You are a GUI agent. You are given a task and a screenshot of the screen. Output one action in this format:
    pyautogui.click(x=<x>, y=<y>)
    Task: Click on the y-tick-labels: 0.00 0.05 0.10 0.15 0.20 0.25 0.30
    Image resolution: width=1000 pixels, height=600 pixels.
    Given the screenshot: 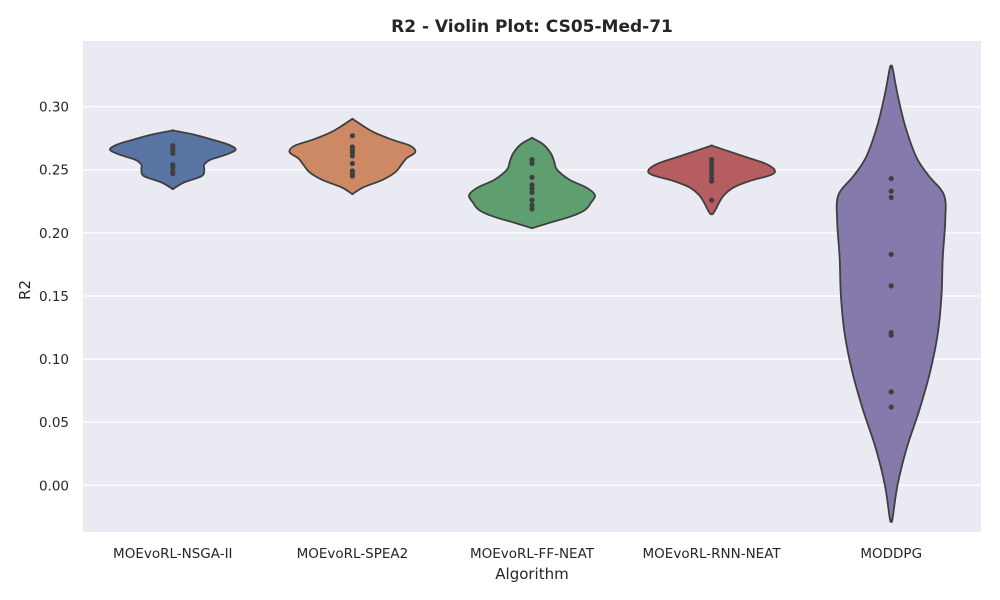 What is the action you would take?
    pyautogui.click(x=54, y=297)
    